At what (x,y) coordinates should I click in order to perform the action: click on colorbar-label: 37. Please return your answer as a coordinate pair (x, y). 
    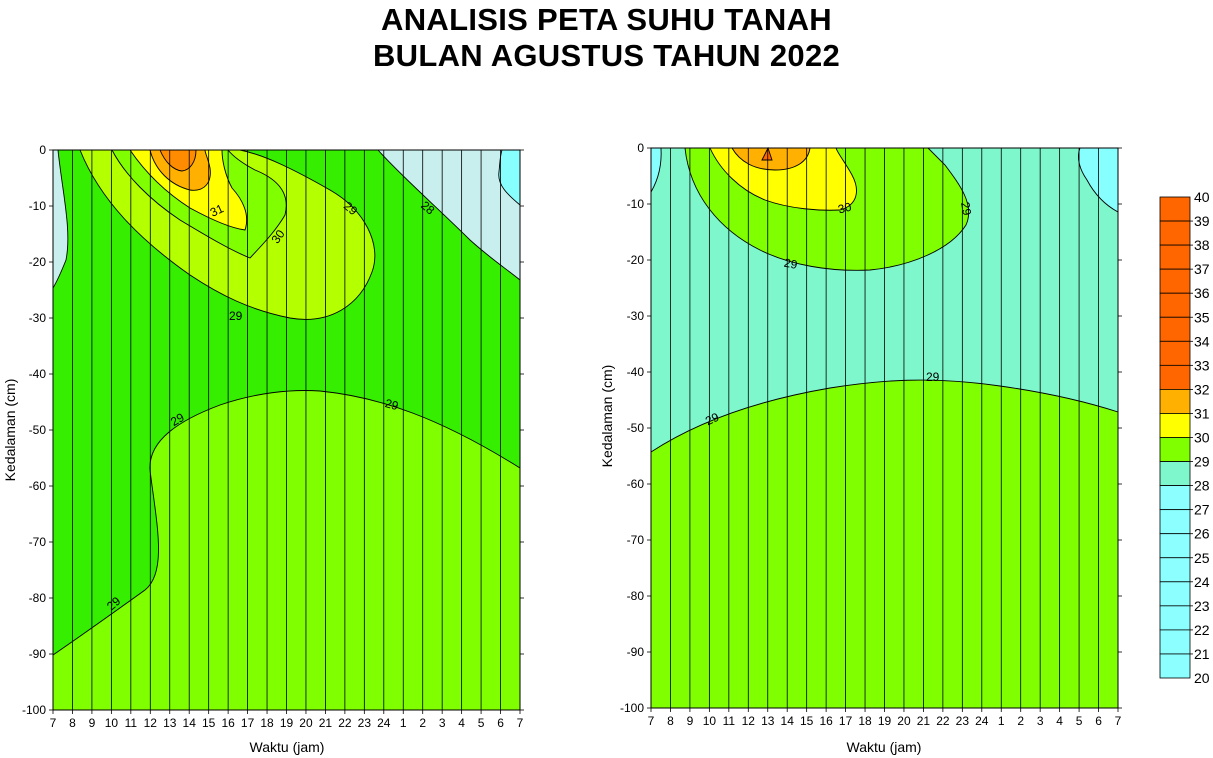
    Looking at the image, I should click on (1202, 269).